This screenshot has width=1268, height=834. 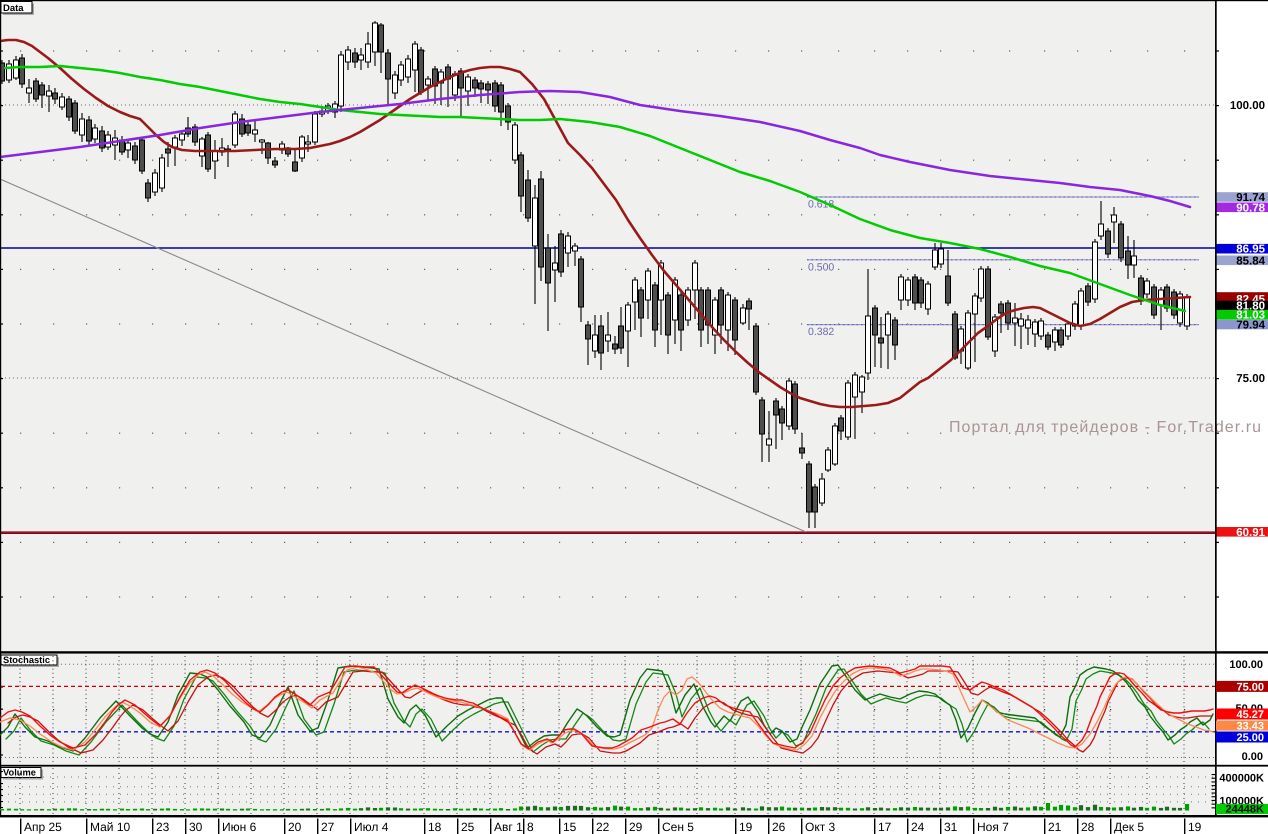 What do you see at coordinates (603, 827) in the screenshot?
I see `svg-text: 22` at bounding box center [603, 827].